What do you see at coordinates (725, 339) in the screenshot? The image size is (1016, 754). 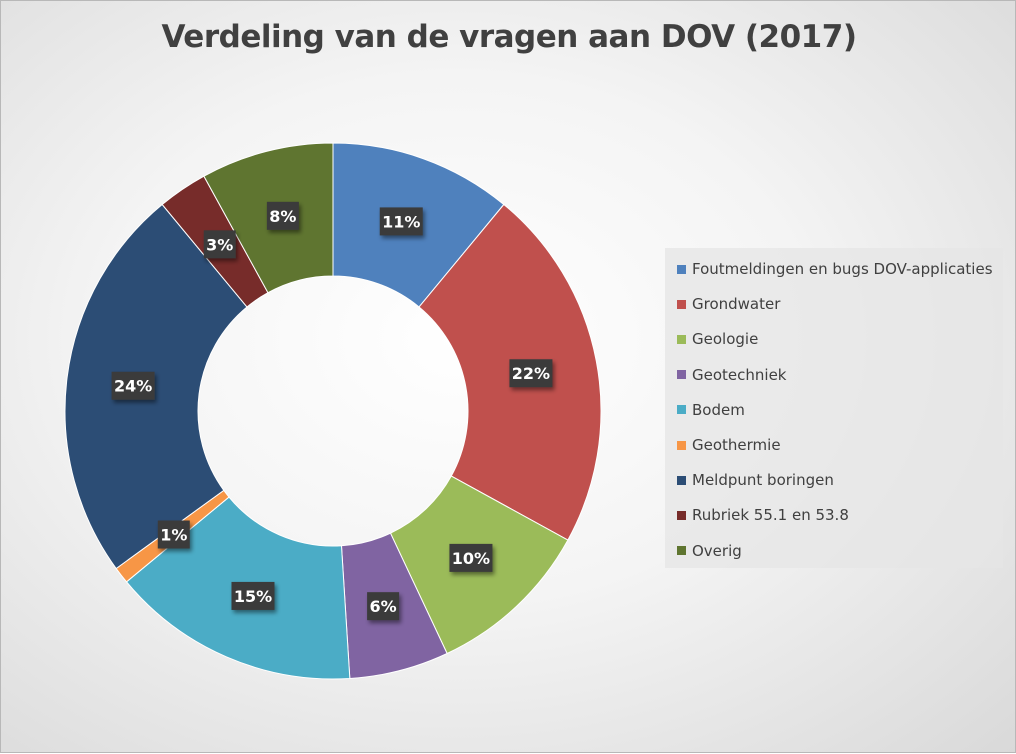 I see `legend-label: Geologie` at bounding box center [725, 339].